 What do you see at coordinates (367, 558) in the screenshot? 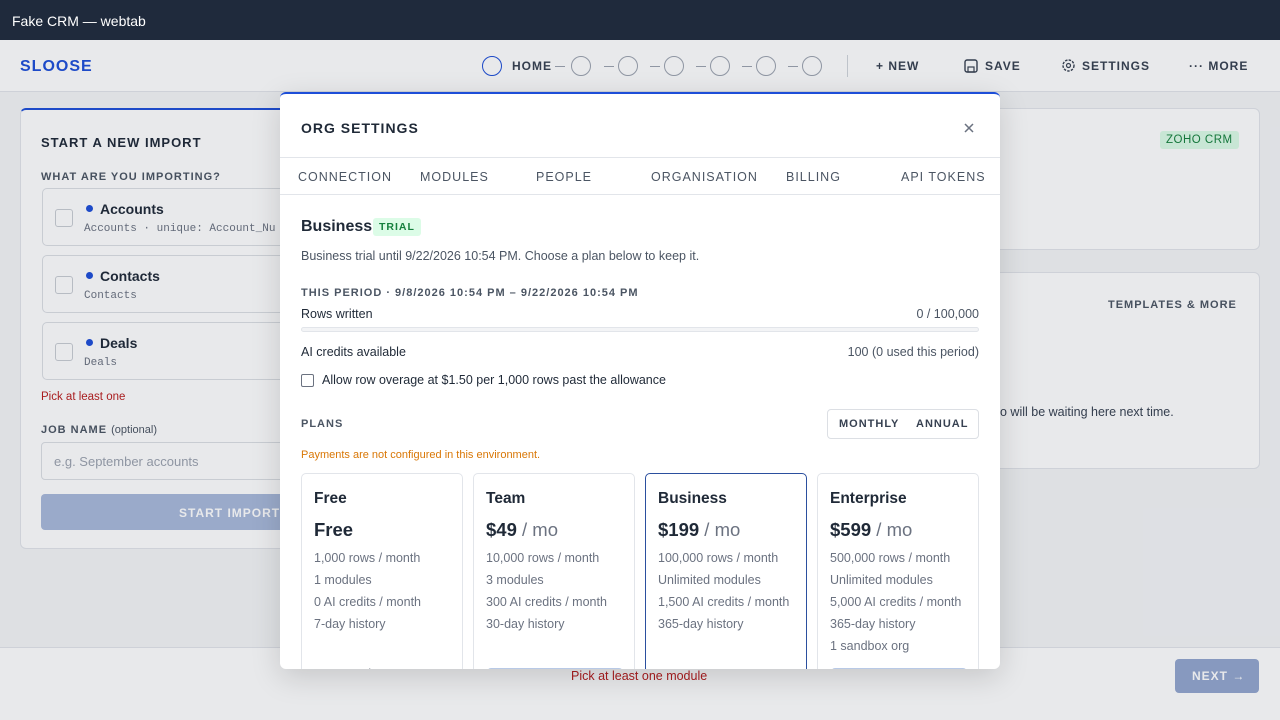
I see `plan-feature: 1,000 rows / month` at bounding box center [367, 558].